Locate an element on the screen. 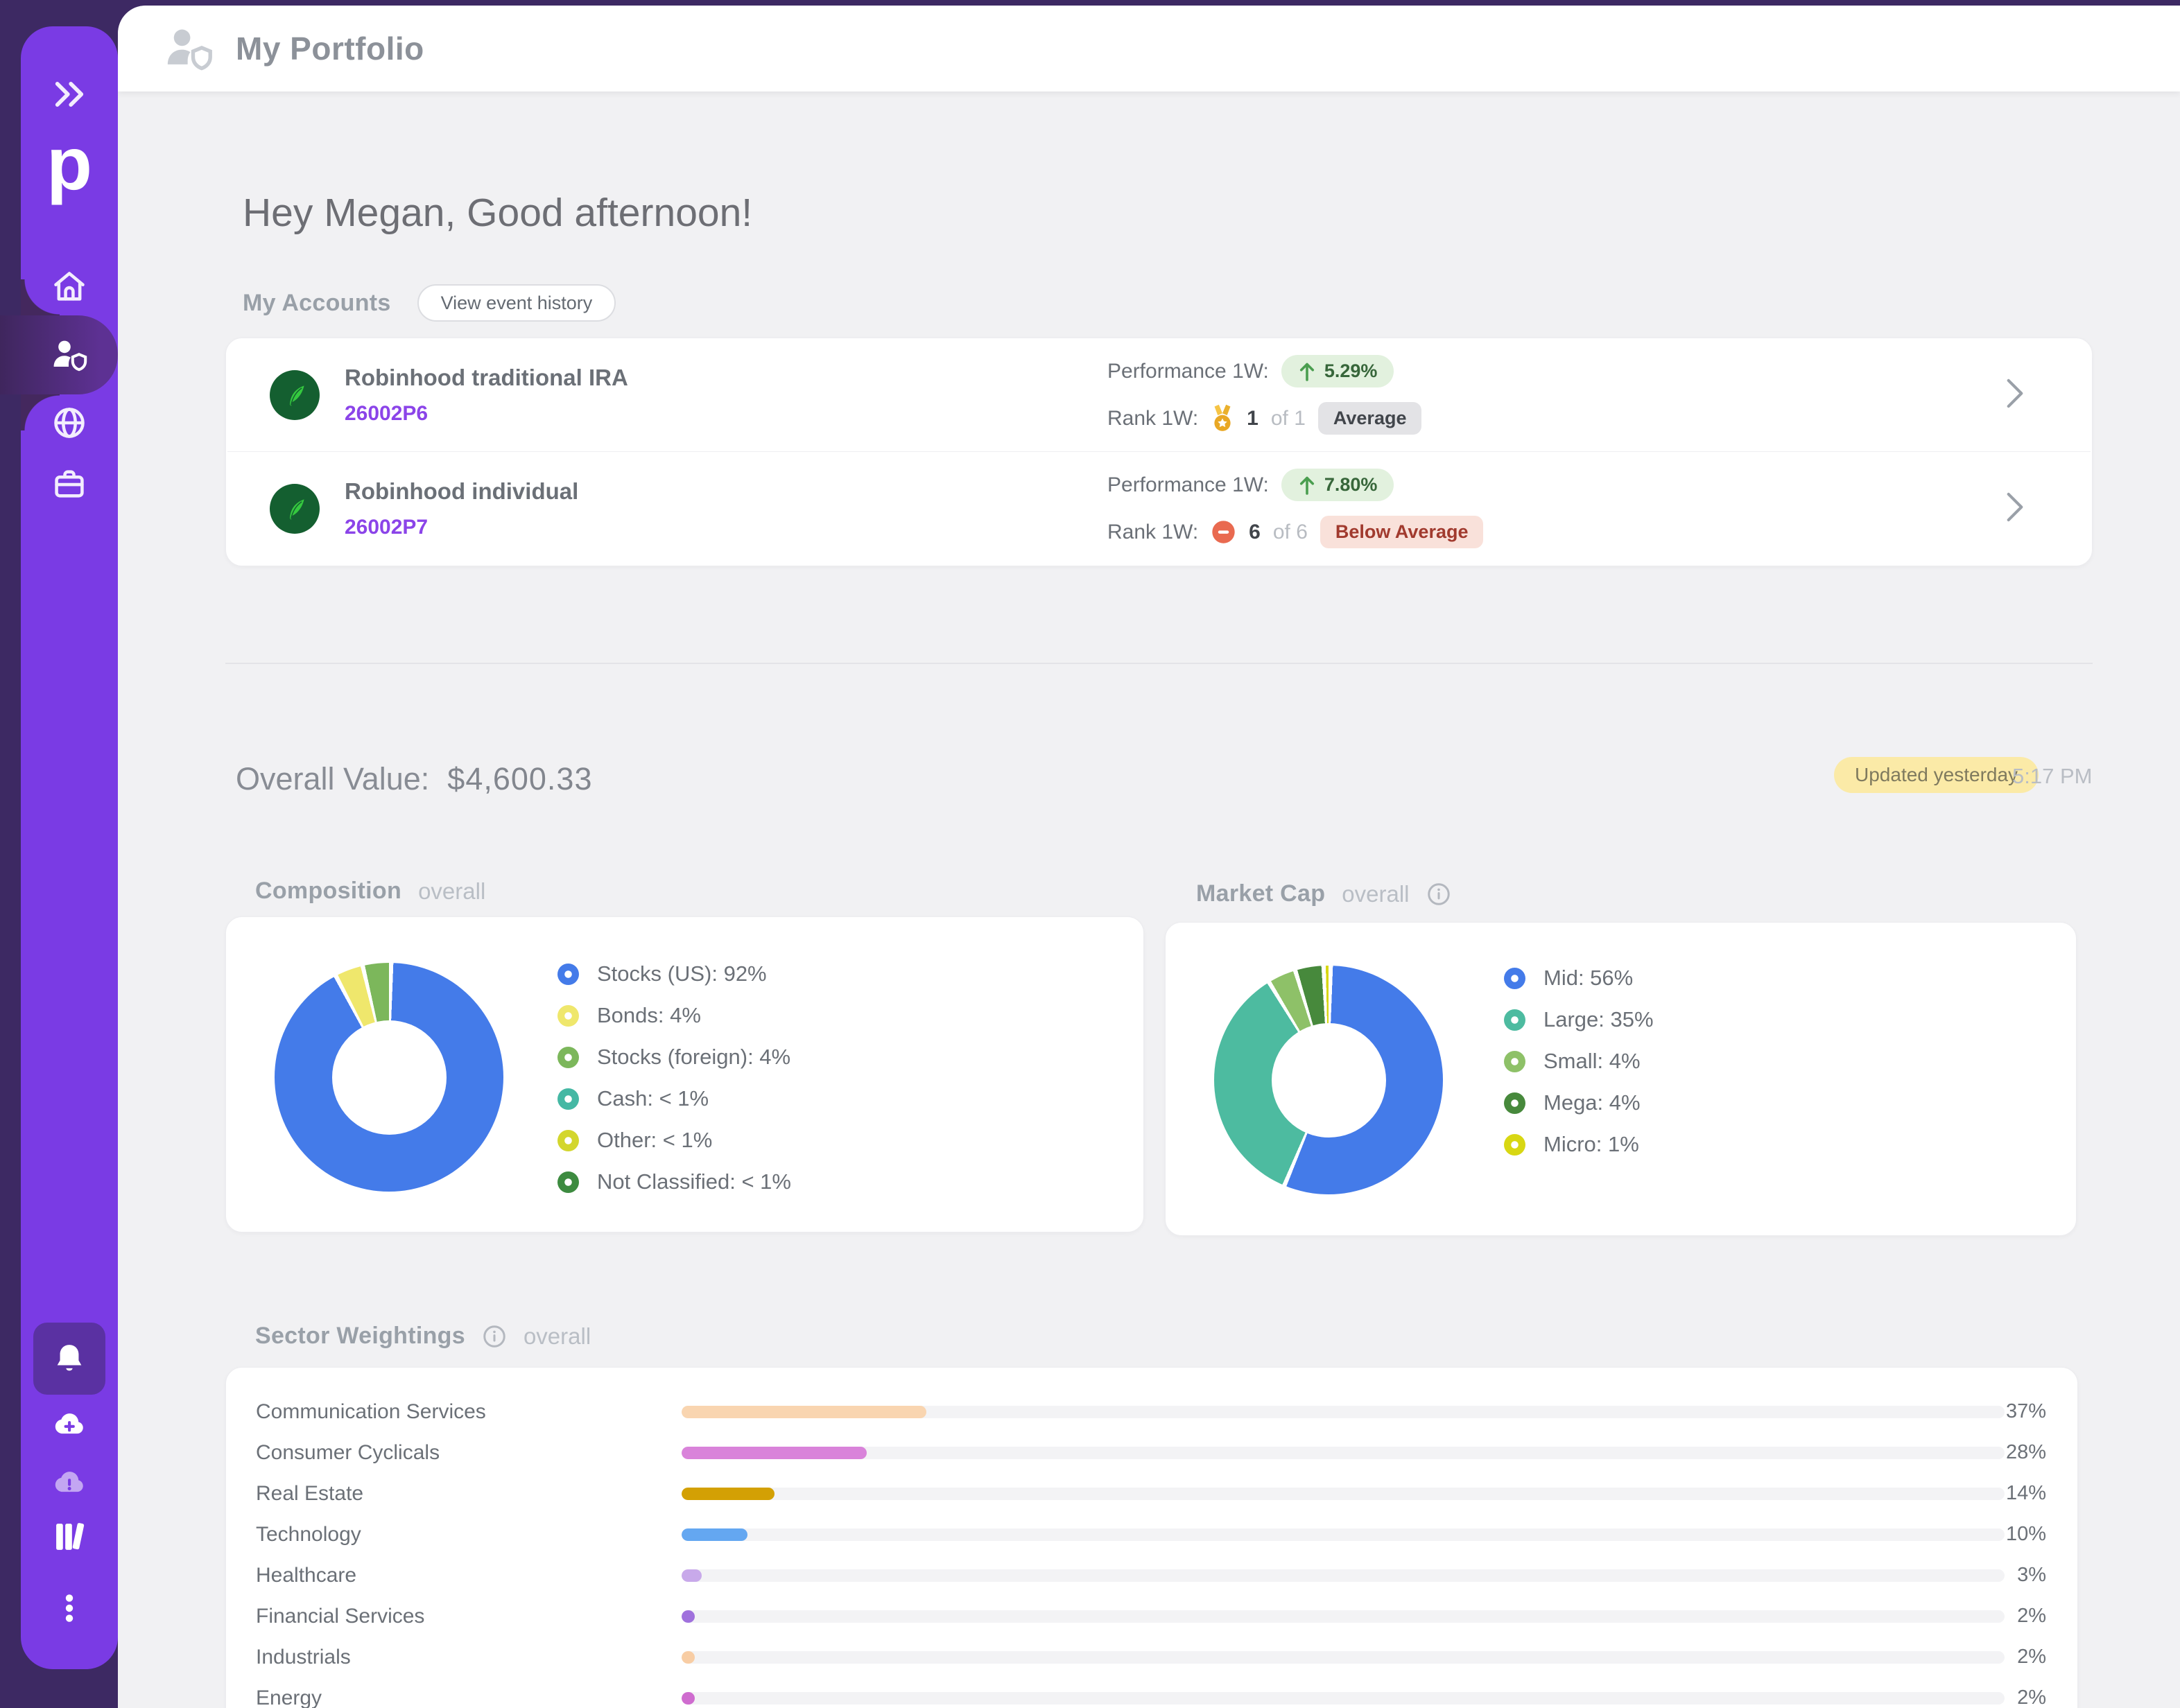 The width and height of the screenshot is (2180, 1708). page-title: My Portfolio is located at coordinates (330, 49).